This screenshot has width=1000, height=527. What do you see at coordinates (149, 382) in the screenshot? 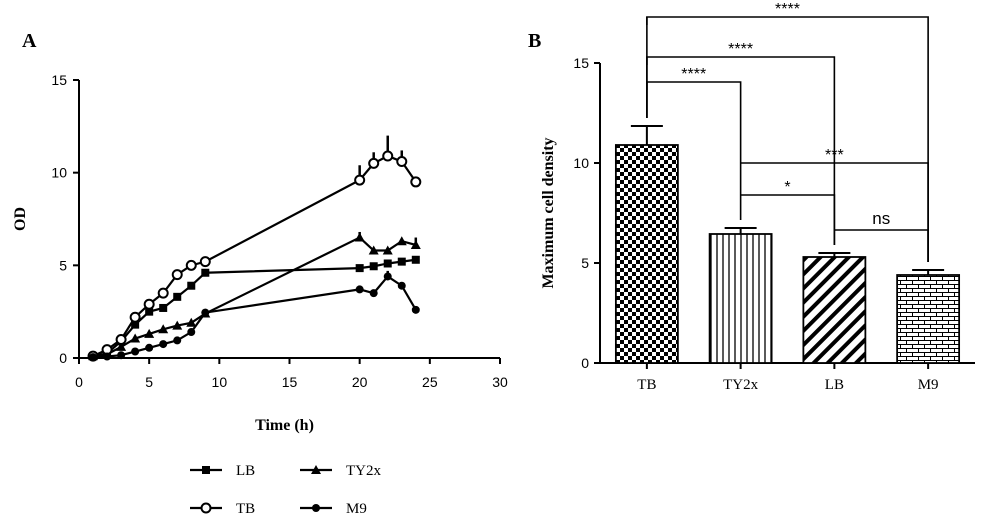
I see `x-tick-label: 5` at bounding box center [149, 382].